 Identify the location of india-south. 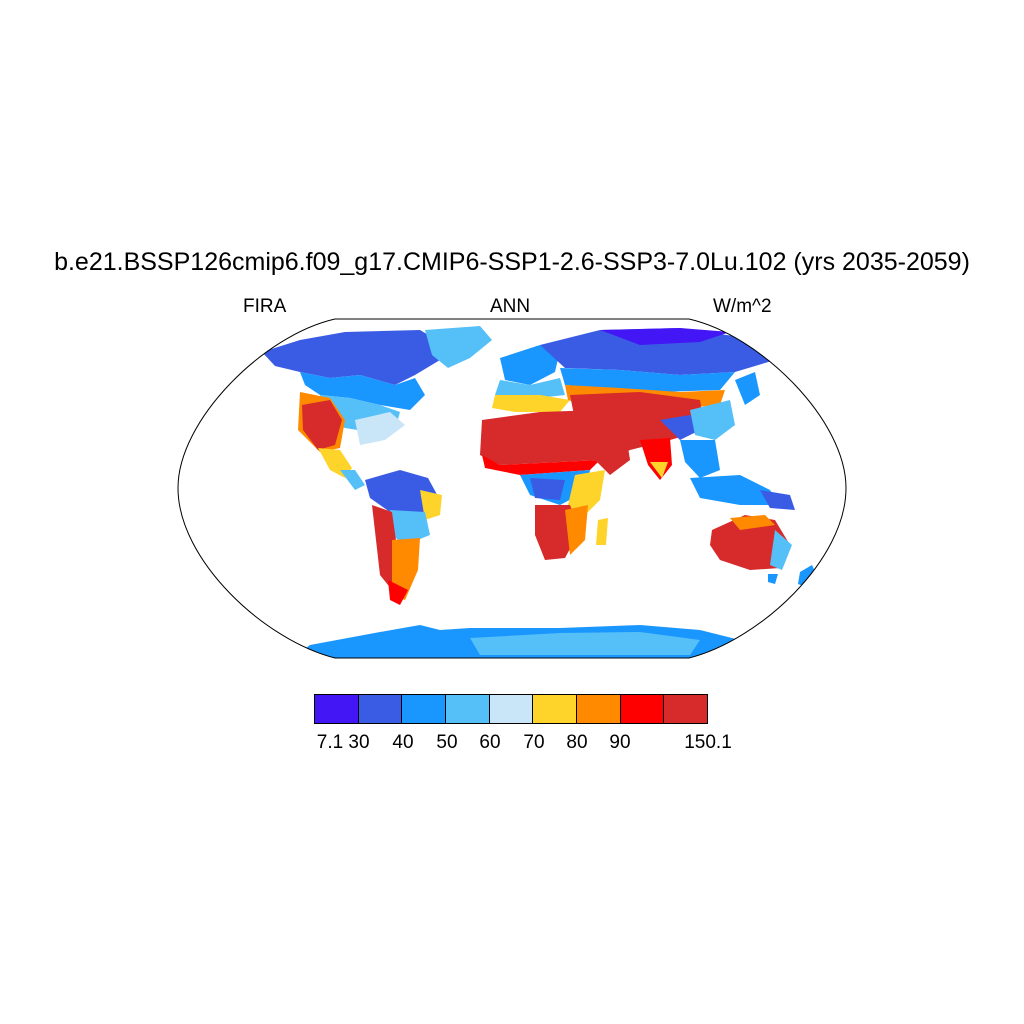
(659, 470).